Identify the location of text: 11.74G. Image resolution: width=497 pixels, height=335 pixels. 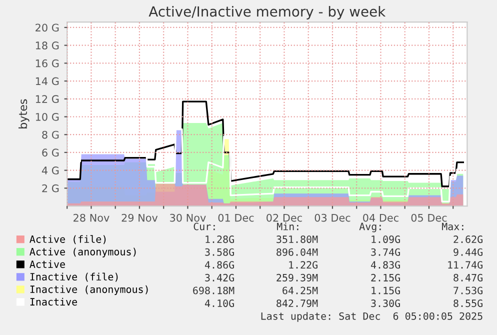
(465, 265).